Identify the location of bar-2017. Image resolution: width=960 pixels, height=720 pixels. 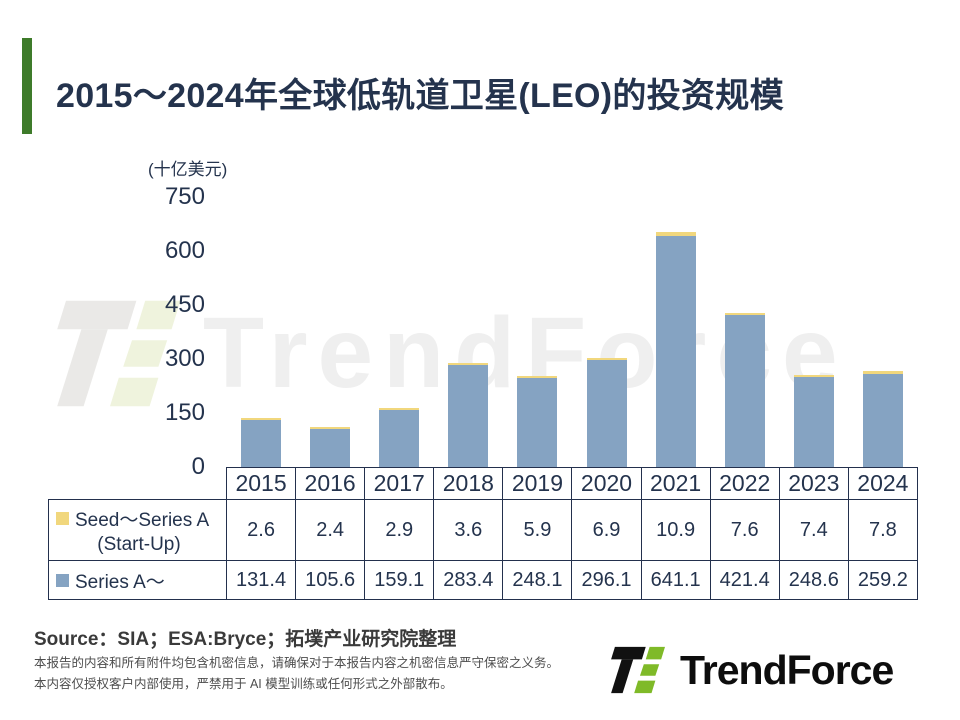
(399, 437).